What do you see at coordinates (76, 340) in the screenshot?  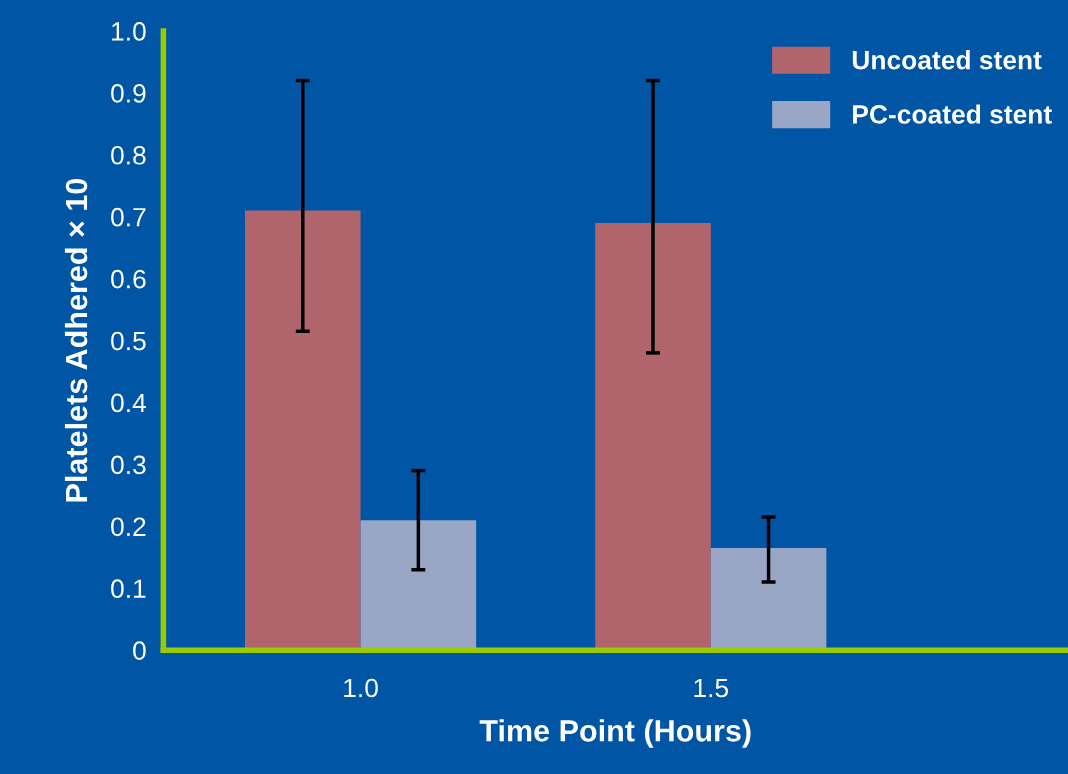 I see `y-axis-title: Platelets Adhered × 10` at bounding box center [76, 340].